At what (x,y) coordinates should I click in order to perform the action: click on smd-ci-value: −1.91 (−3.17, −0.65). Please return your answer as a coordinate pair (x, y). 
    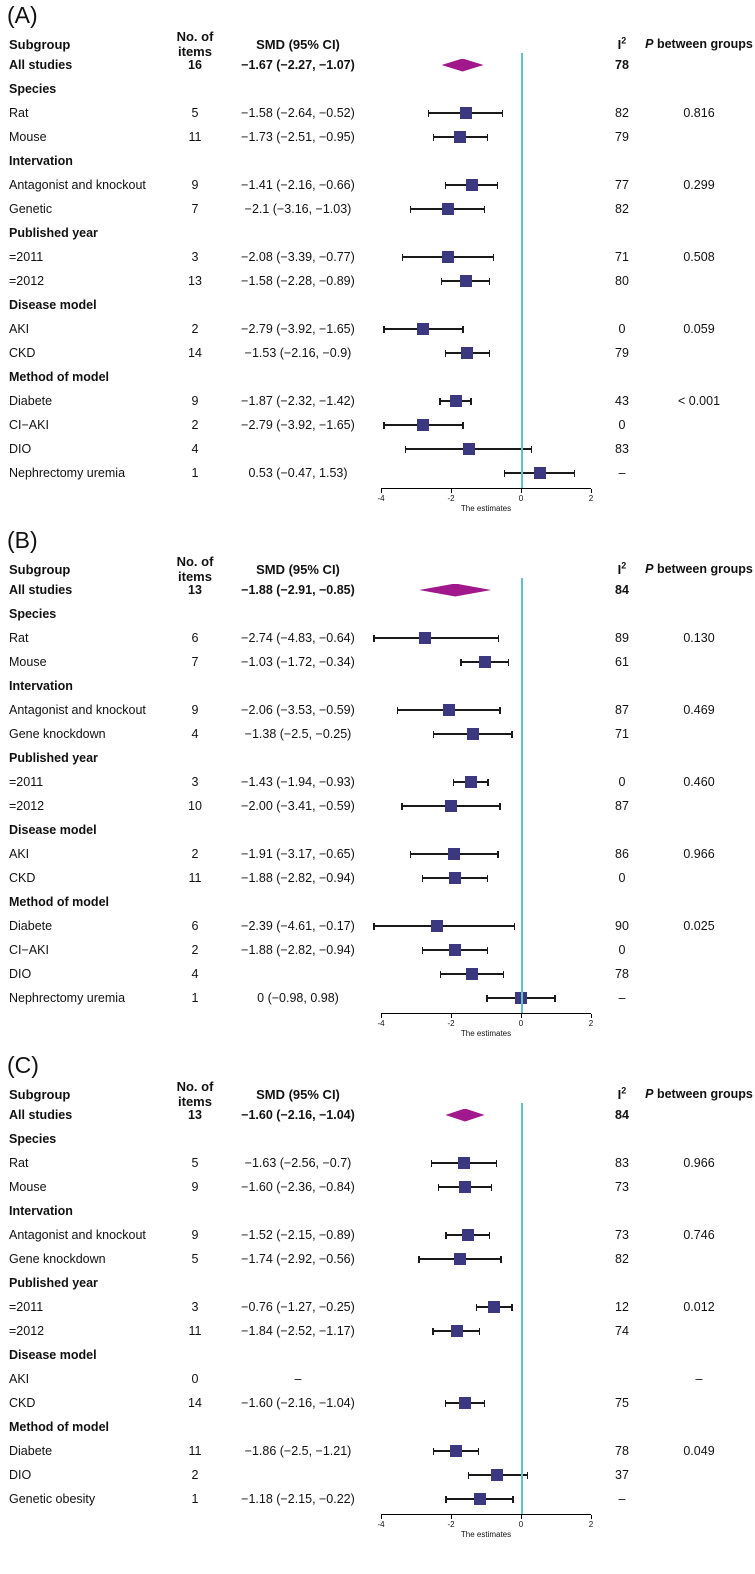
    Looking at the image, I should click on (298, 854).